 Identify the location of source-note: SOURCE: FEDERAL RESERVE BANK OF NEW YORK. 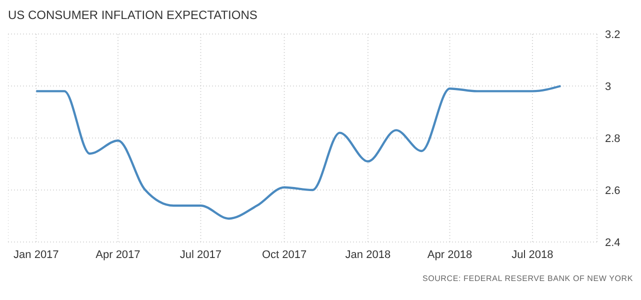
(527, 278).